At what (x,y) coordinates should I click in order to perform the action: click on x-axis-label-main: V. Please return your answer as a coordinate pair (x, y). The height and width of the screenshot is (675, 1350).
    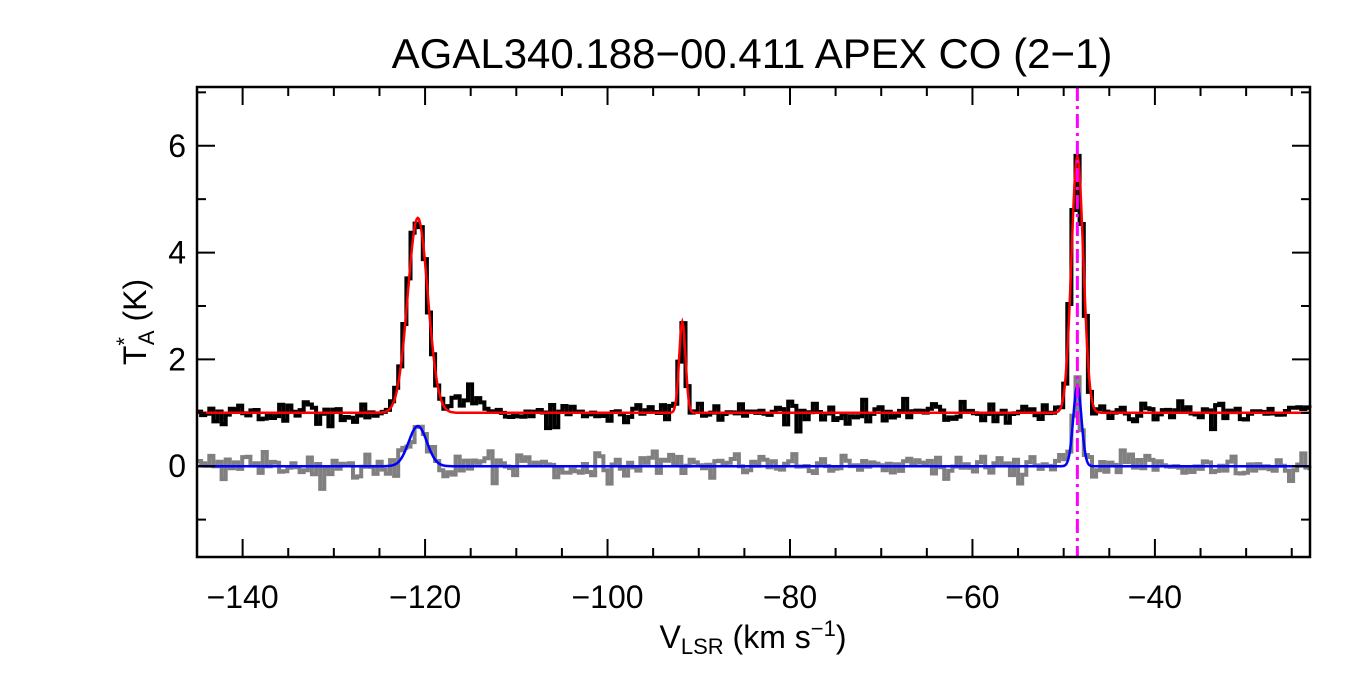
    Looking at the image, I should click on (671, 637).